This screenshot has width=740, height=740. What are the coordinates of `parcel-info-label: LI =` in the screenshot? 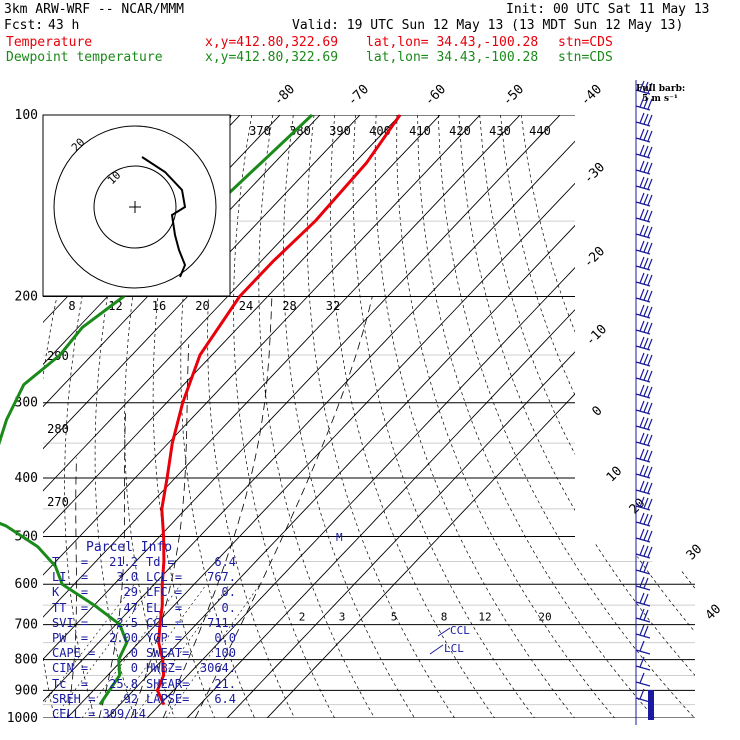 It's located at (70, 577).